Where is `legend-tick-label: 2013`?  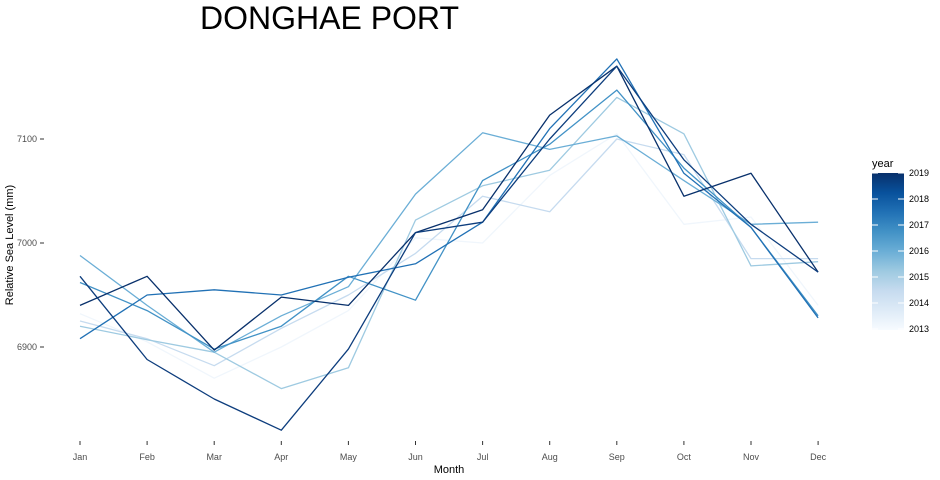
legend-tick-label: 2013 is located at coordinates (919, 329).